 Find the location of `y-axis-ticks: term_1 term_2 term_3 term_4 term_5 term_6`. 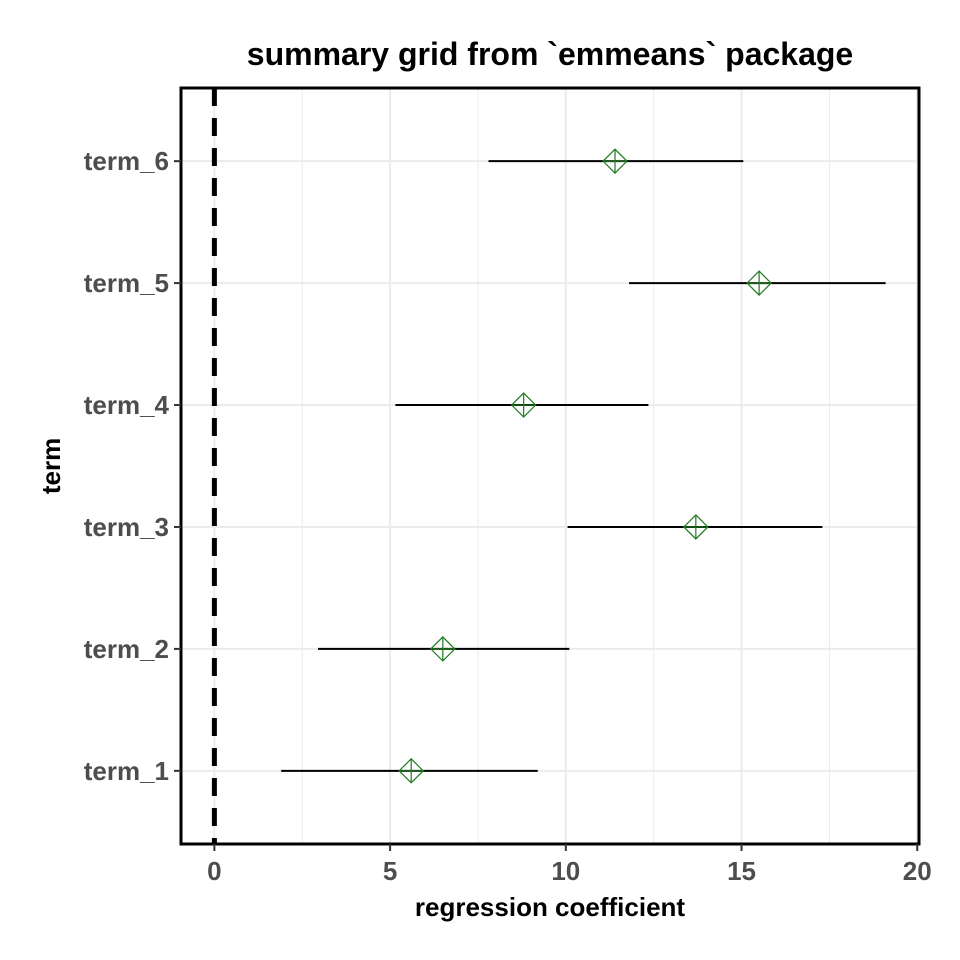

y-axis-ticks: term_1 term_2 term_3 term_4 term_5 term_6 is located at coordinates (132, 466).